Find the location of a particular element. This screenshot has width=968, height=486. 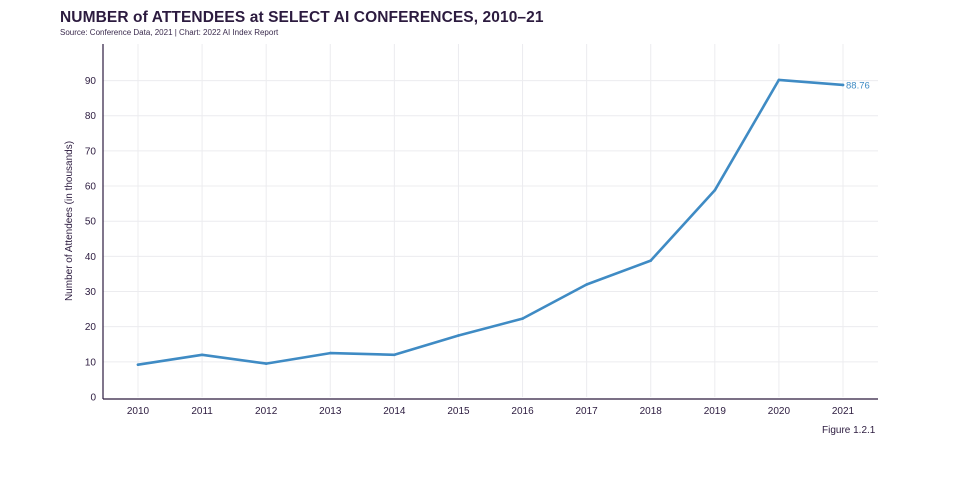

y-tick-label: 40 is located at coordinates (91, 257).